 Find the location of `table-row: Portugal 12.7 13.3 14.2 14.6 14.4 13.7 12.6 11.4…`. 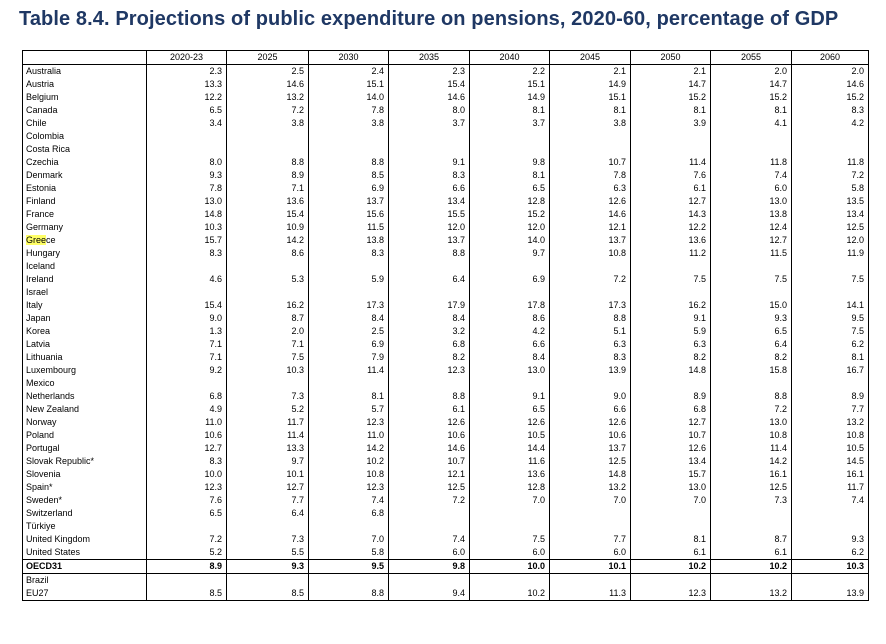

table-row: Portugal 12.7 13.3 14.2 14.6 14.4 13.7 12.6 11.4… is located at coordinates (445, 448).